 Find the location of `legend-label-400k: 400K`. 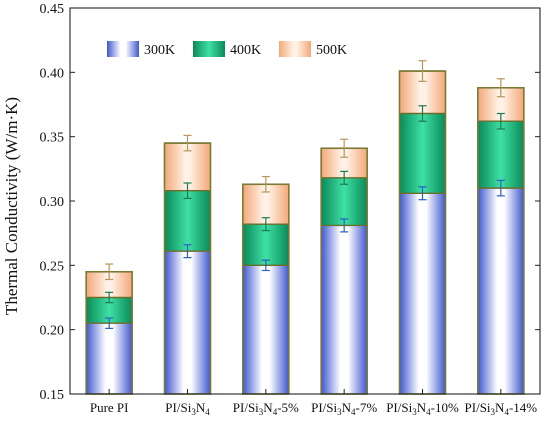

legend-label-400k: 400K is located at coordinates (245, 50).